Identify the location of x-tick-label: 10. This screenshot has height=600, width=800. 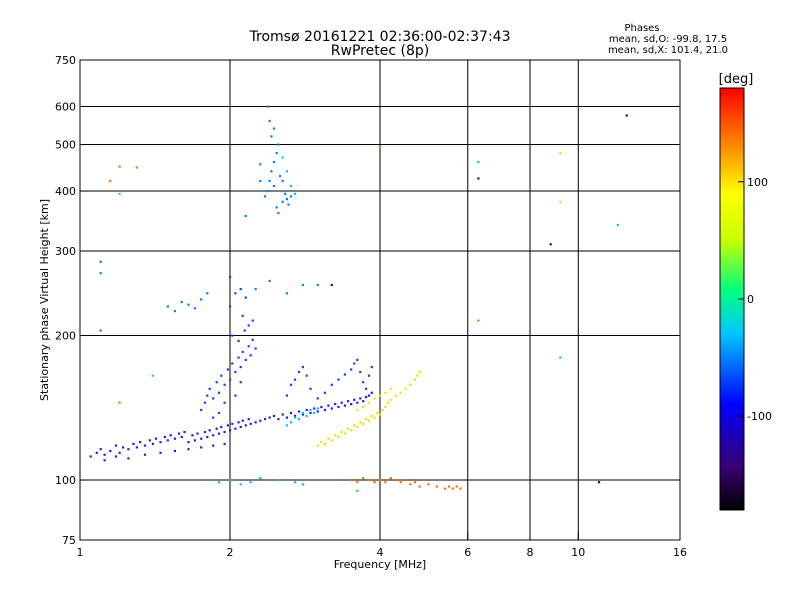
(578, 552).